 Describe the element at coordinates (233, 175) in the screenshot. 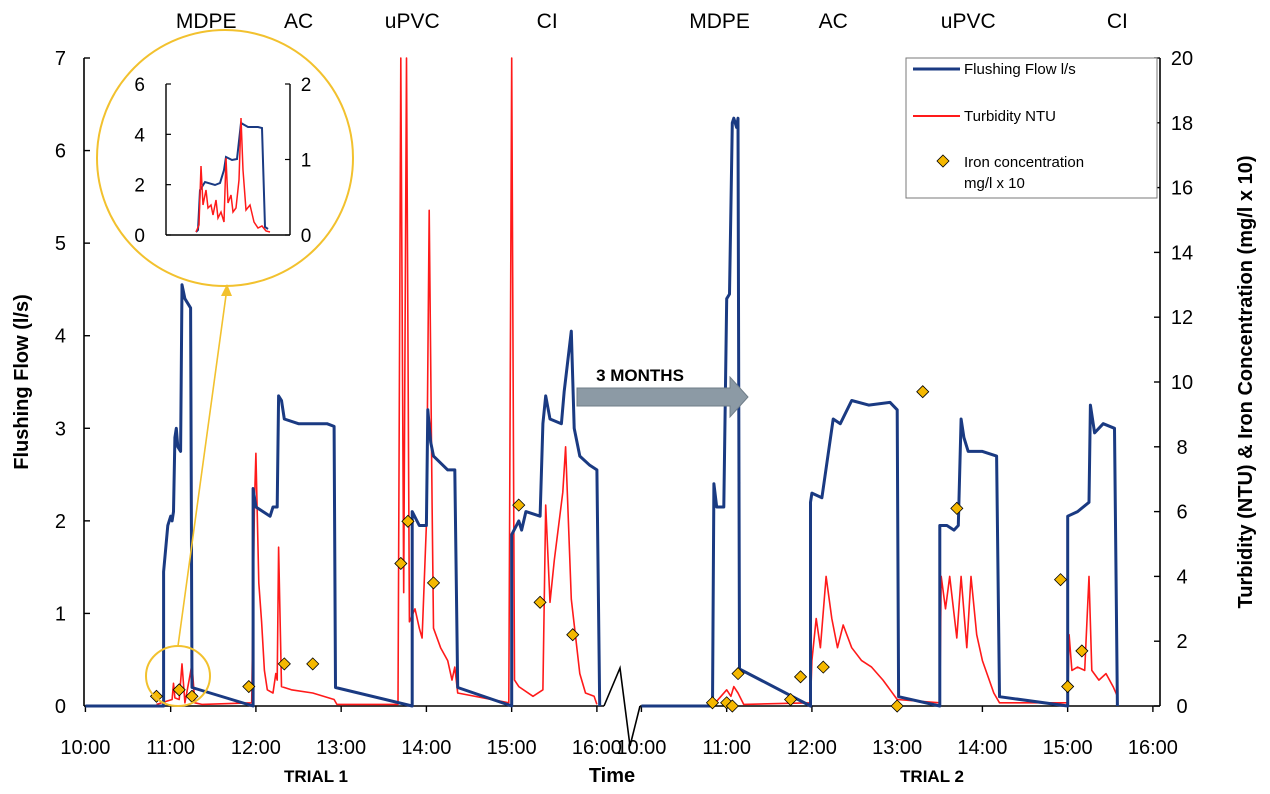

I see `inset-turbidity-line` at that location.